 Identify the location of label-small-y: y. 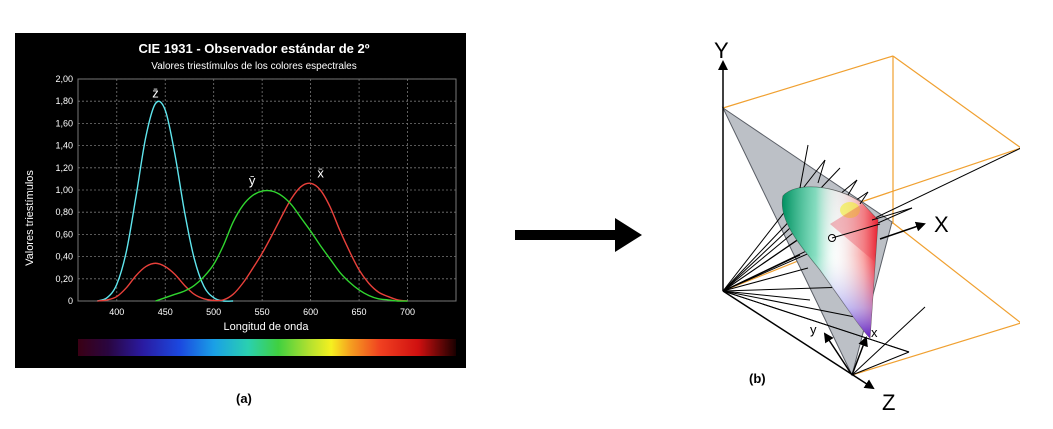
(813, 329).